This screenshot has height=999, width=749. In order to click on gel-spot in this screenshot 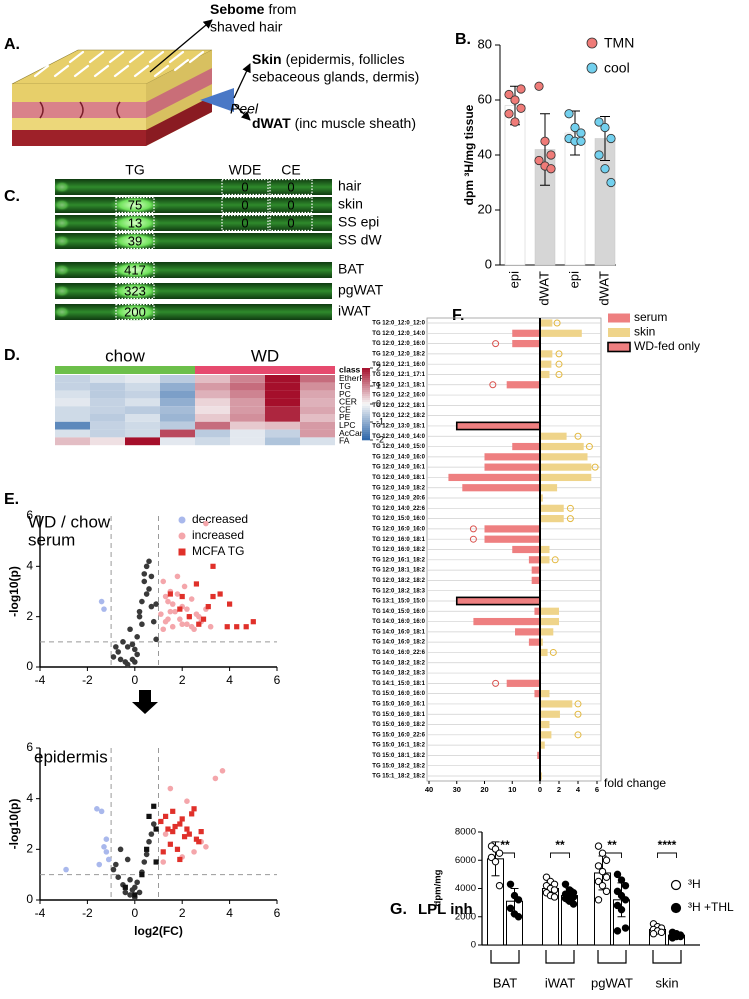, I will do `click(135, 270)`.